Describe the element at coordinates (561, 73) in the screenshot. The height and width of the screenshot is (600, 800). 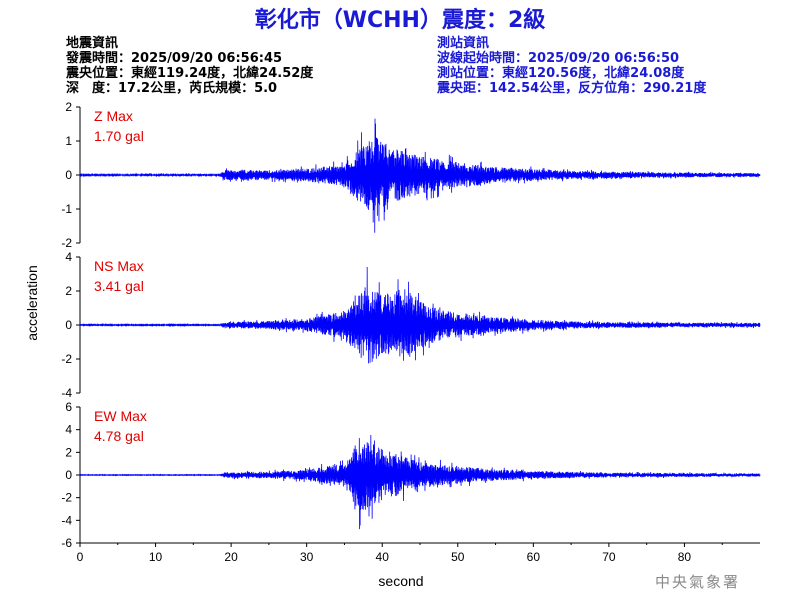
I see `station-location-text: 測站位置：東經120.56度，北緯24.08度` at that location.